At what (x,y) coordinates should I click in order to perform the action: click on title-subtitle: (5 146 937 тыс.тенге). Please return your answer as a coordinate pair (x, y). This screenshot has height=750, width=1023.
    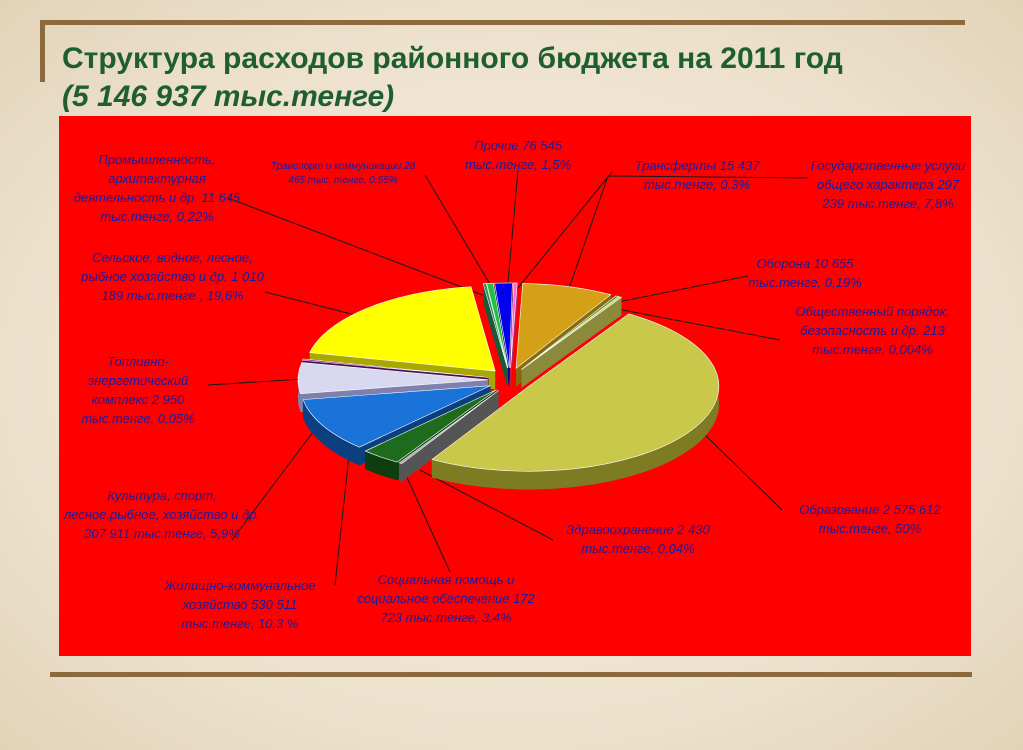
    Looking at the image, I should click on (228, 96).